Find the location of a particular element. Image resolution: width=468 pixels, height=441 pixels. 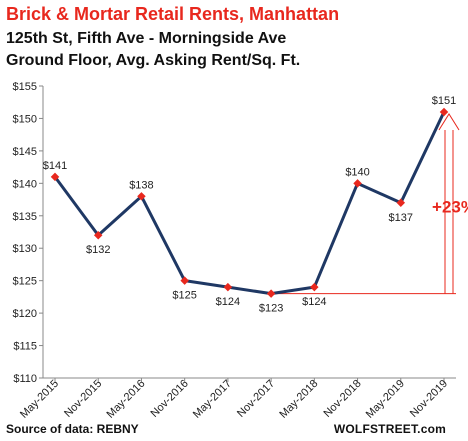

y-tick-label: $145 is located at coordinates (25, 152).